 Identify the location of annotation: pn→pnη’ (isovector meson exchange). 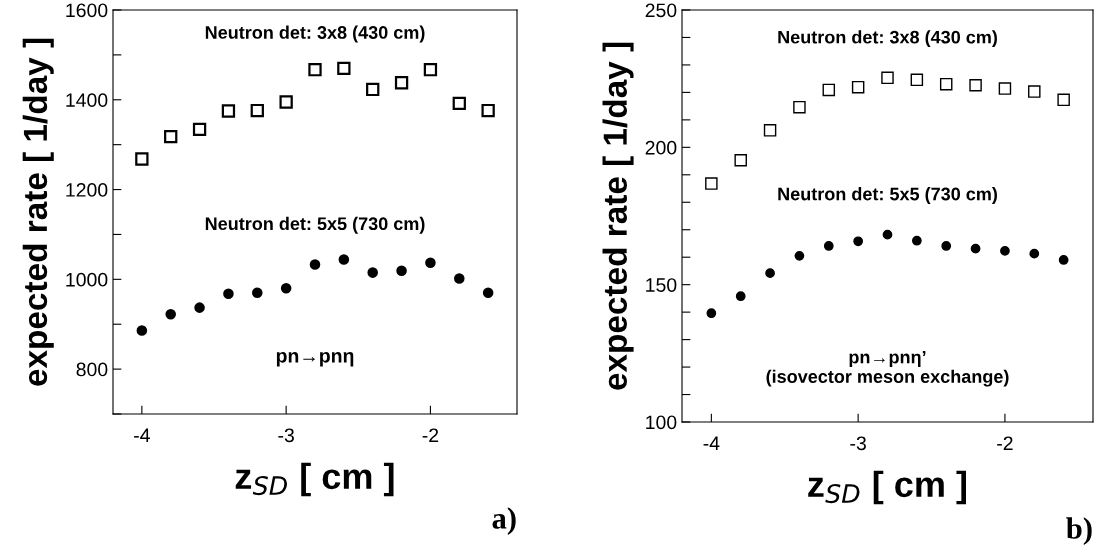
(887, 368).